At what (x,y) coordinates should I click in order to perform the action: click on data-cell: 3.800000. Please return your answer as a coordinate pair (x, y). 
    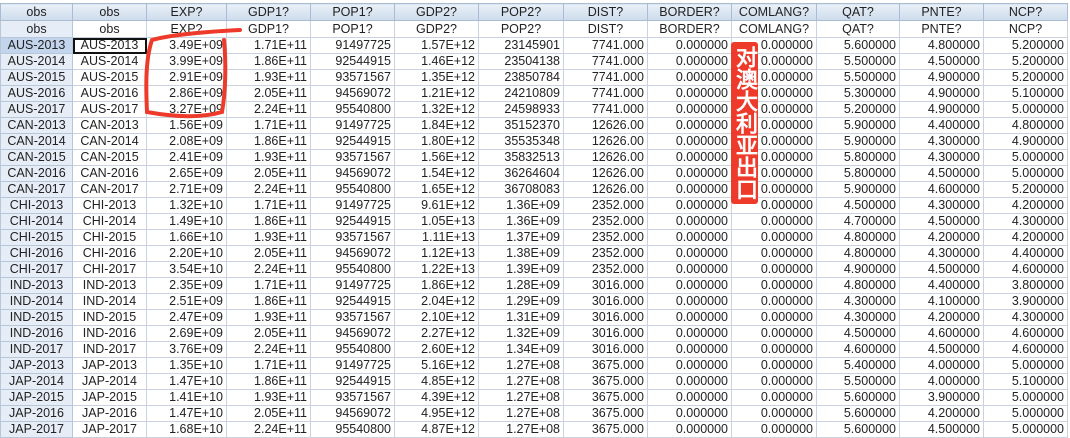
    Looking at the image, I should click on (1025, 285).